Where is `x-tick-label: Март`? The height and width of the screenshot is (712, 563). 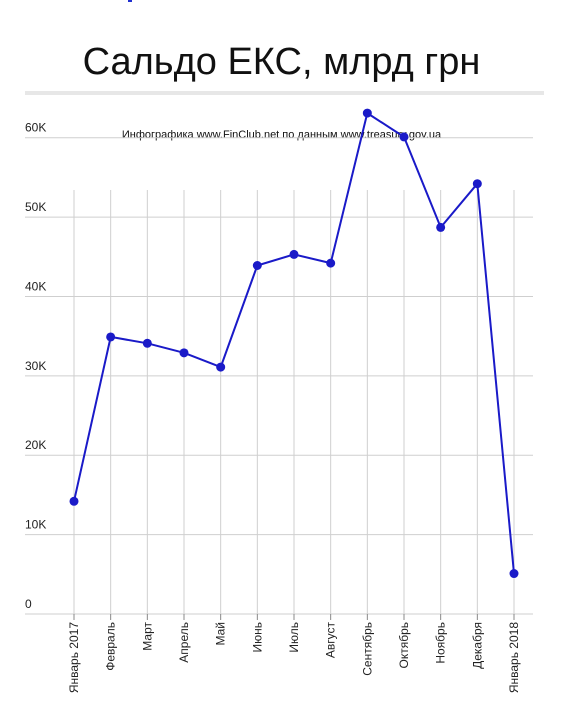 x-tick-label: Март is located at coordinates (147, 636).